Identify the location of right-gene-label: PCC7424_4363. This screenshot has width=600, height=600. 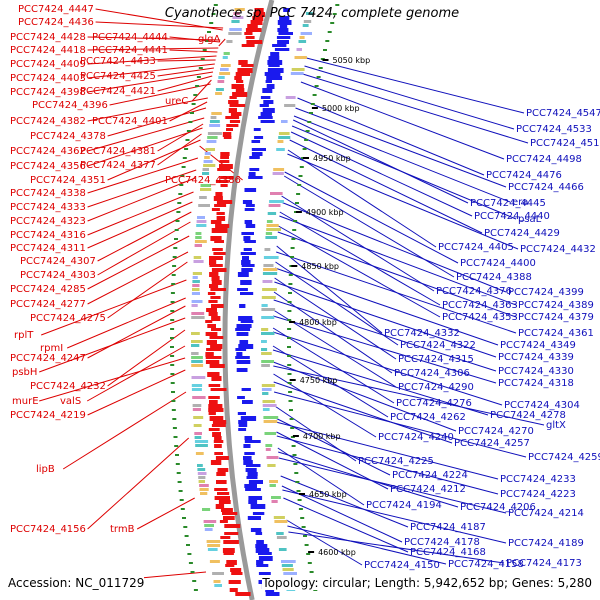
(480, 305).